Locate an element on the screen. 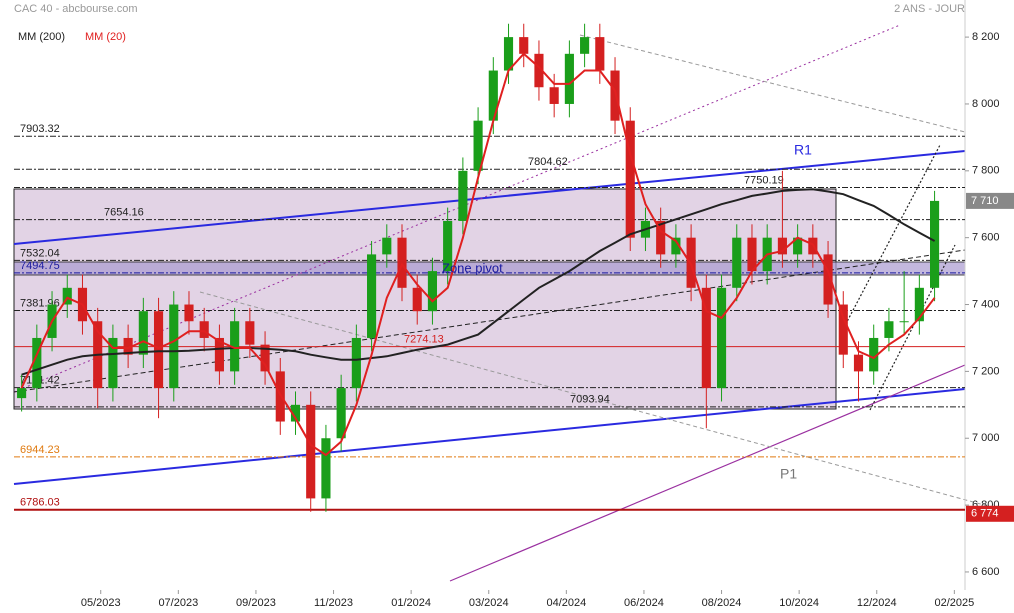  y-tick-label: 7 400 is located at coordinates (986, 304).